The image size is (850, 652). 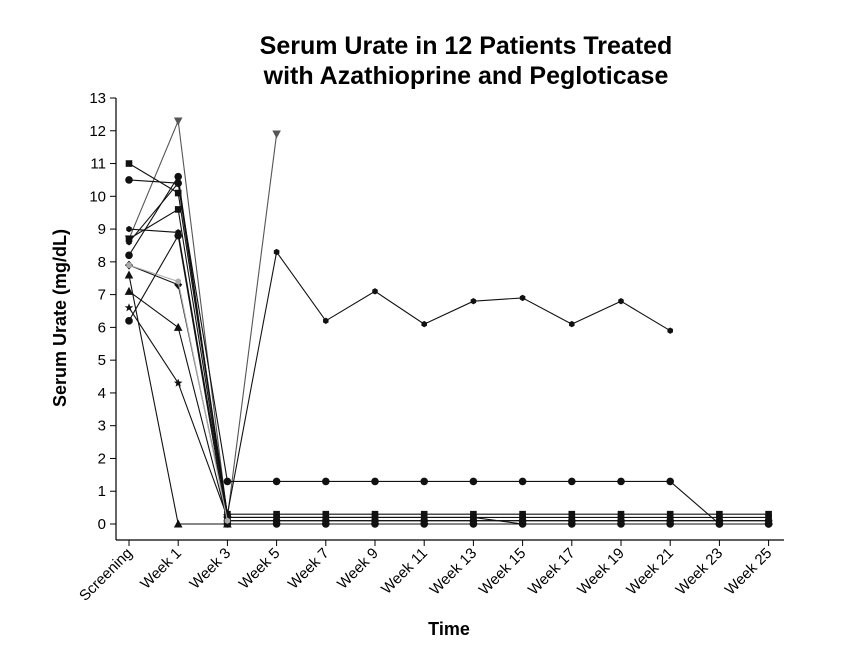 I want to click on y-tick-label: 1, so click(x=102, y=491).